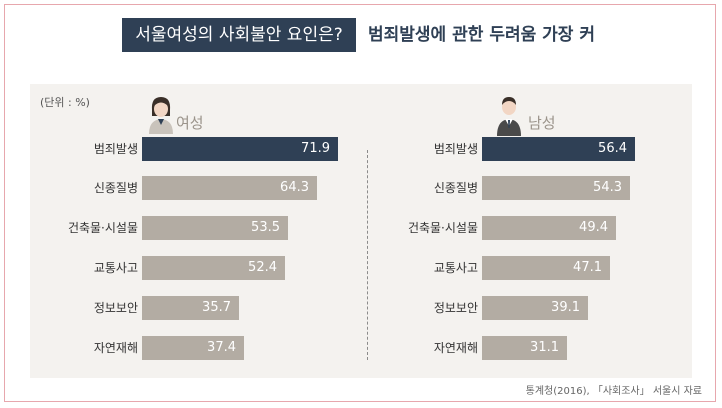  What do you see at coordinates (535, 308) in the screenshot?
I see `bar: 39.1` at bounding box center [535, 308].